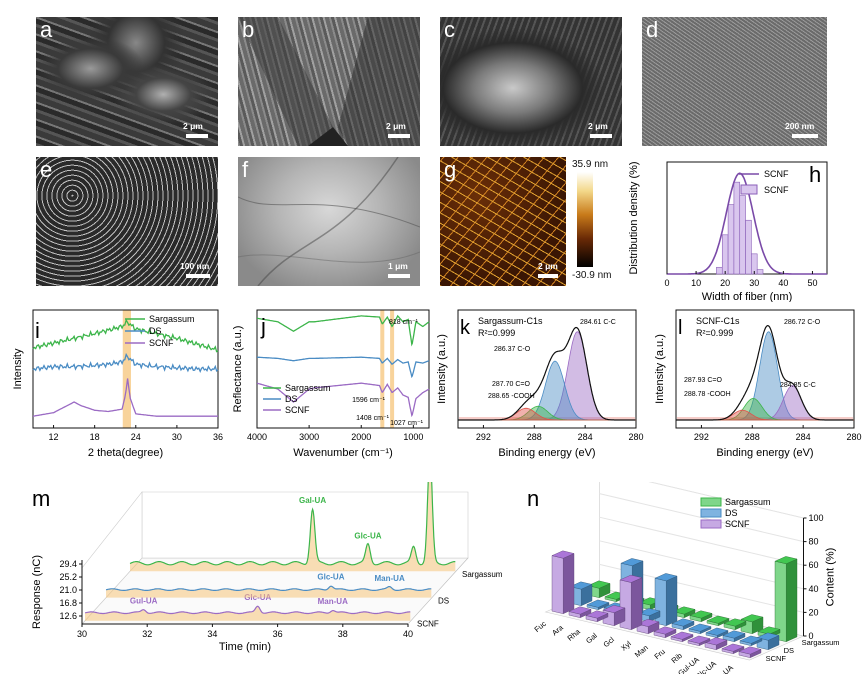  What do you see at coordinates (557, 584) in the screenshot?
I see `bar-front` at bounding box center [557, 584].